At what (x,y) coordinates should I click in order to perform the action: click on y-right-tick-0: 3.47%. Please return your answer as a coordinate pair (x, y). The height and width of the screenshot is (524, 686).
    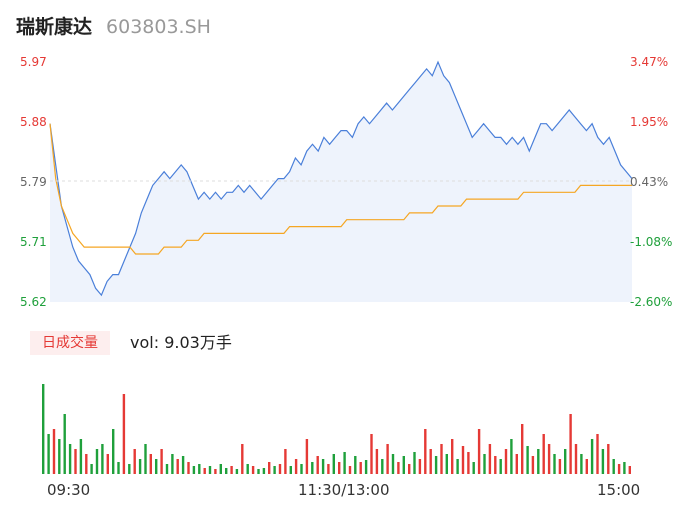
    Looking at the image, I should click on (649, 62).